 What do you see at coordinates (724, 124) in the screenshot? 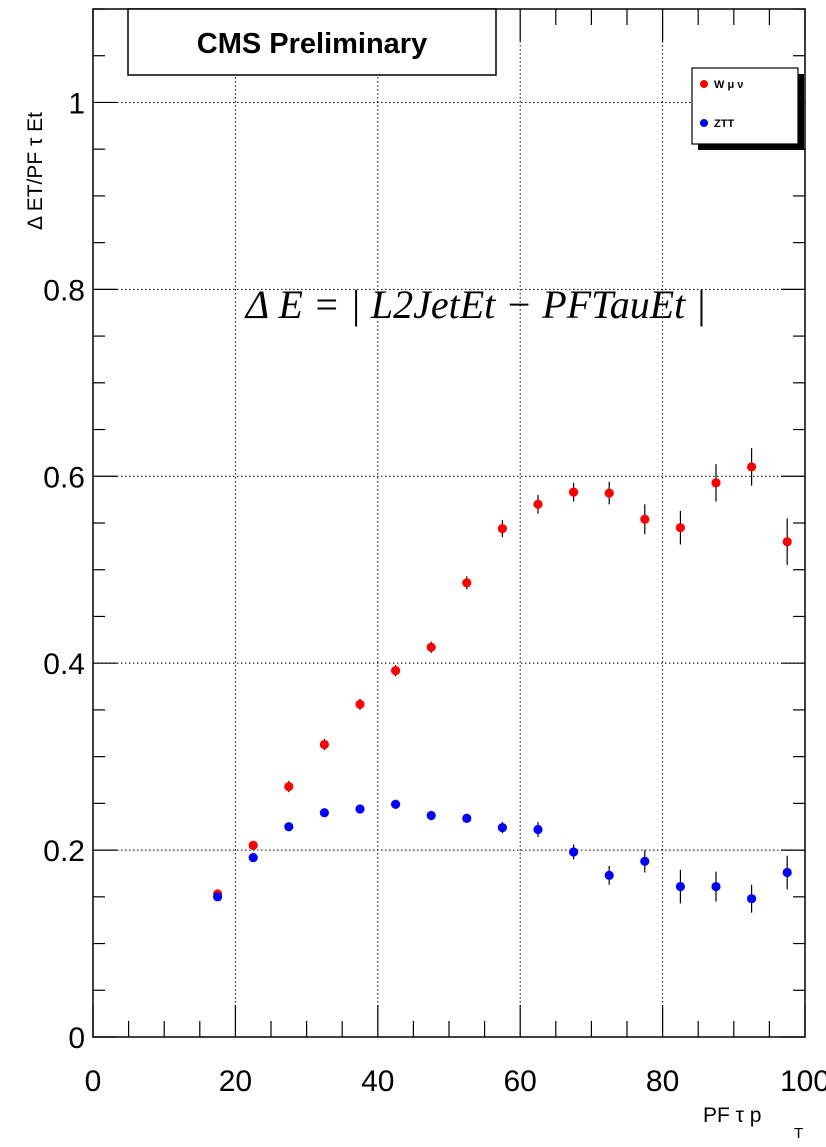
I see `legend-label-ztt: ZTT` at bounding box center [724, 124].